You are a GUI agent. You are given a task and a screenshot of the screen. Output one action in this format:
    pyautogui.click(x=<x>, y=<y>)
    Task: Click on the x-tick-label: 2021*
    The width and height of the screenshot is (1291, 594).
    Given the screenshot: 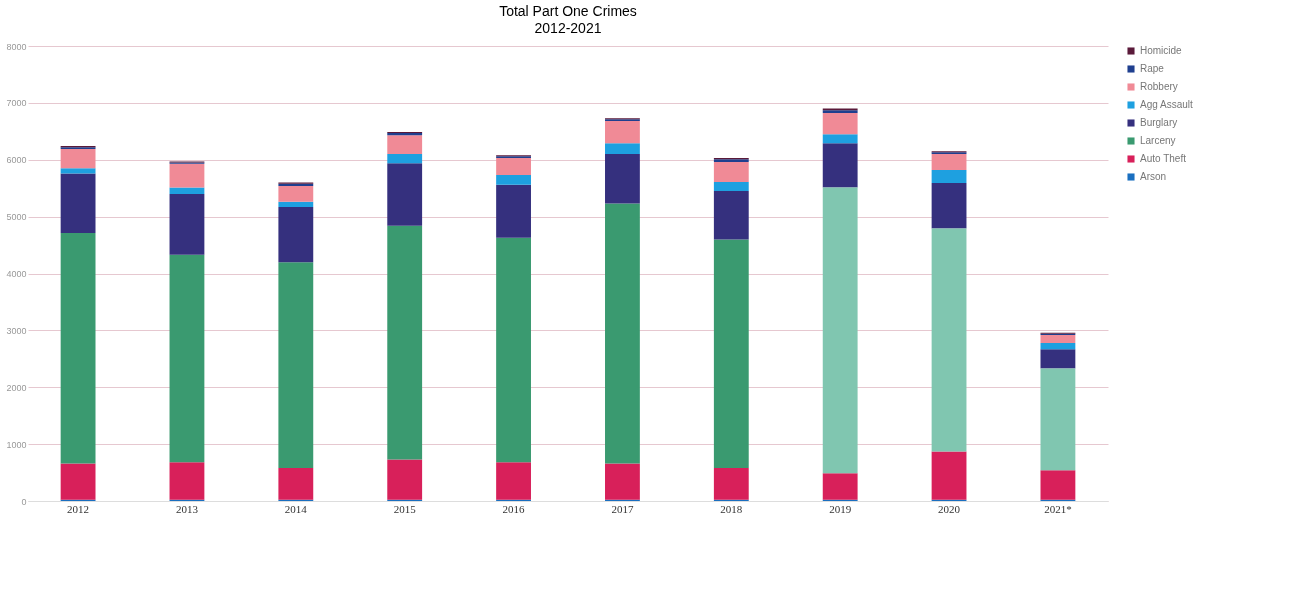 What is the action you would take?
    pyautogui.click(x=1058, y=508)
    